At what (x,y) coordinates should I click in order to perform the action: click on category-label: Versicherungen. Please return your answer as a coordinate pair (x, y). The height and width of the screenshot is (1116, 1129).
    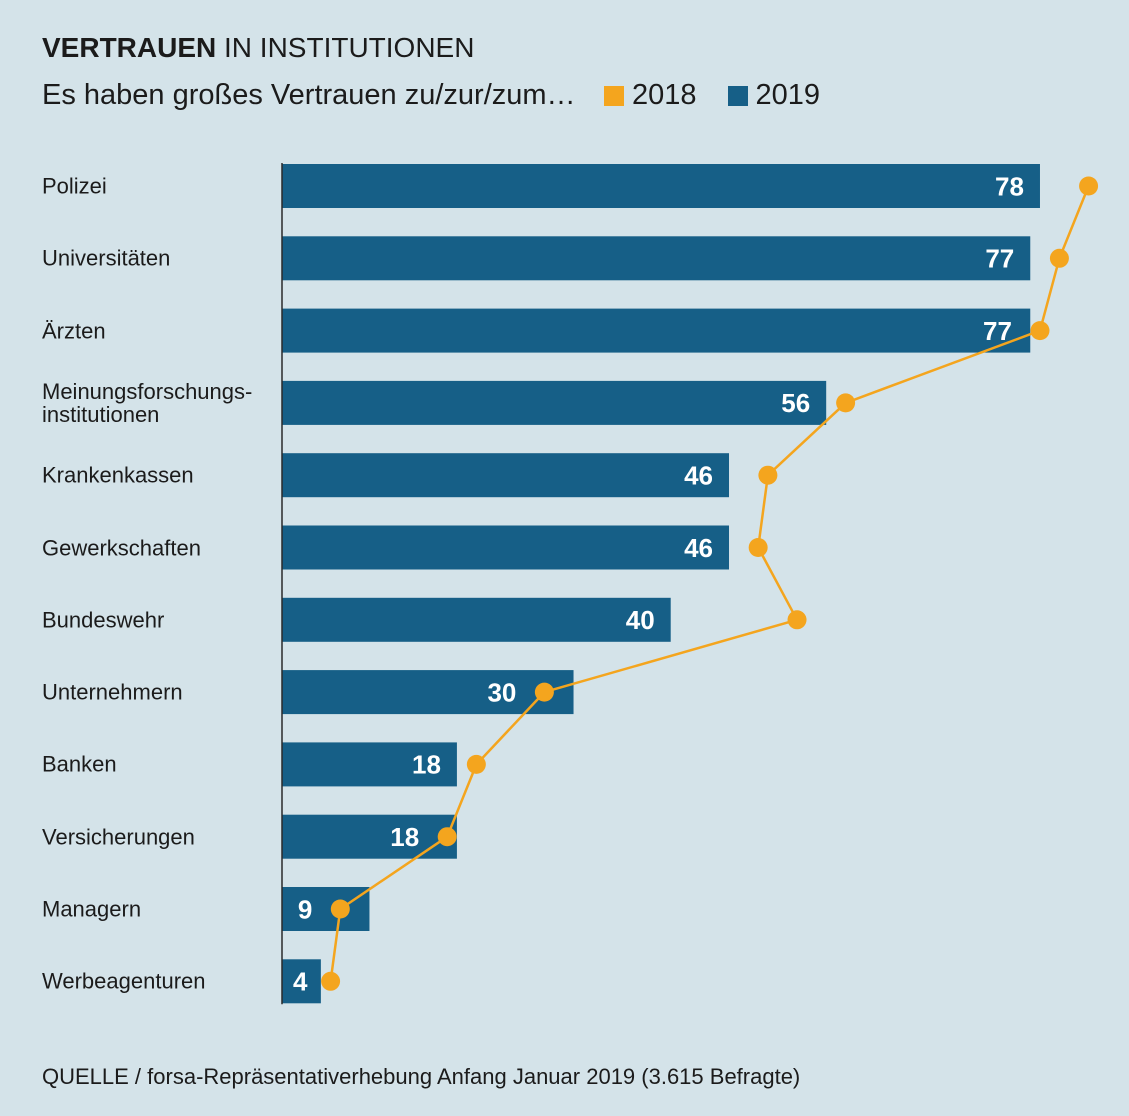
    Looking at the image, I should click on (118, 837).